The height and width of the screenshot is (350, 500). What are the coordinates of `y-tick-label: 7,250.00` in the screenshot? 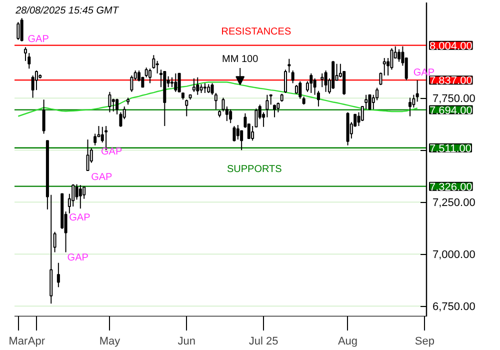 It's located at (454, 203).